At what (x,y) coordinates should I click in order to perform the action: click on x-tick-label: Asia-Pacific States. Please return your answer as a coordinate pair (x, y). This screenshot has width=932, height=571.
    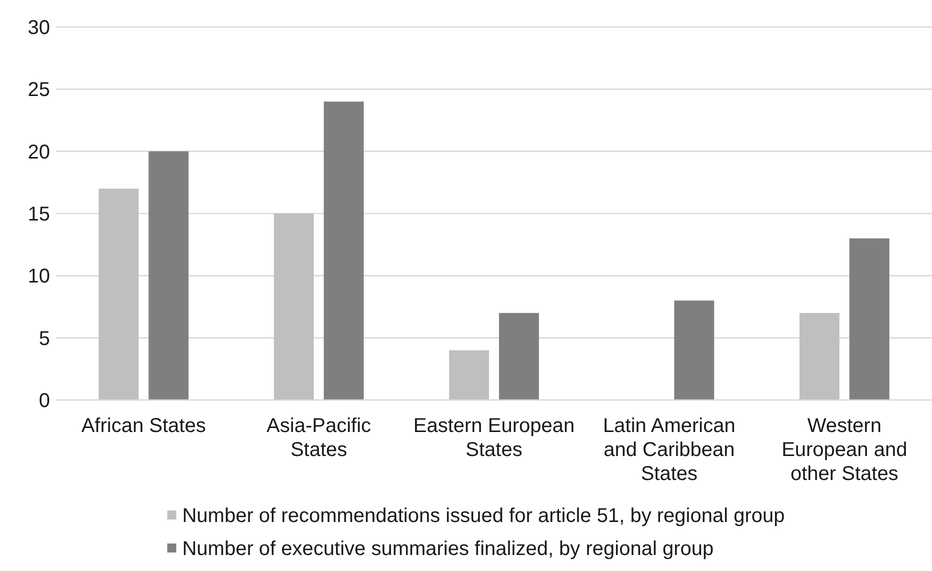
    Looking at the image, I should click on (319, 438).